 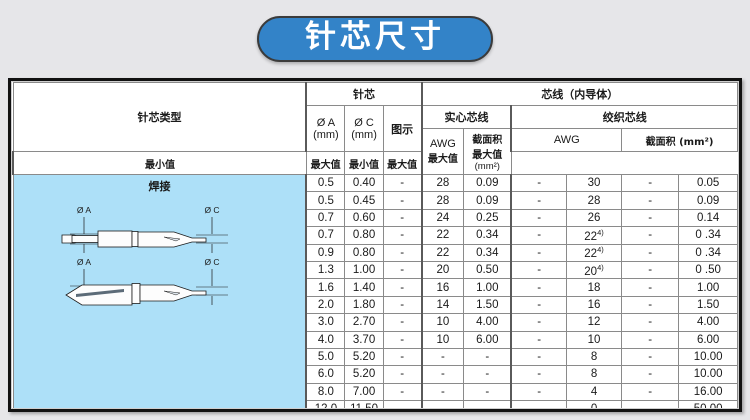 What do you see at coordinates (466, 117) in the screenshot?
I see `header-solid-core: 实心芯线` at bounding box center [466, 117].